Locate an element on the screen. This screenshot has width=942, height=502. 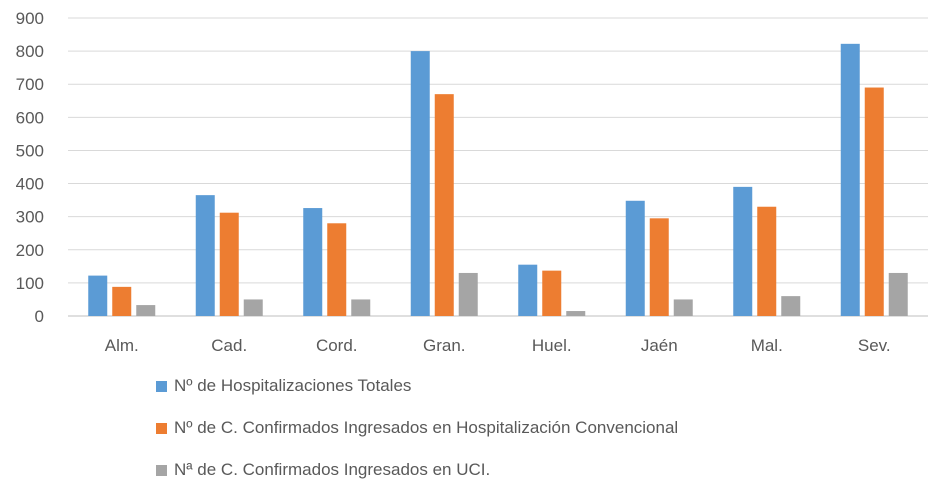
x-axis-ticks: Alm. Cad. Cord. Gran. Huel. Jaén Mal. Sev. is located at coordinates (498, 345).